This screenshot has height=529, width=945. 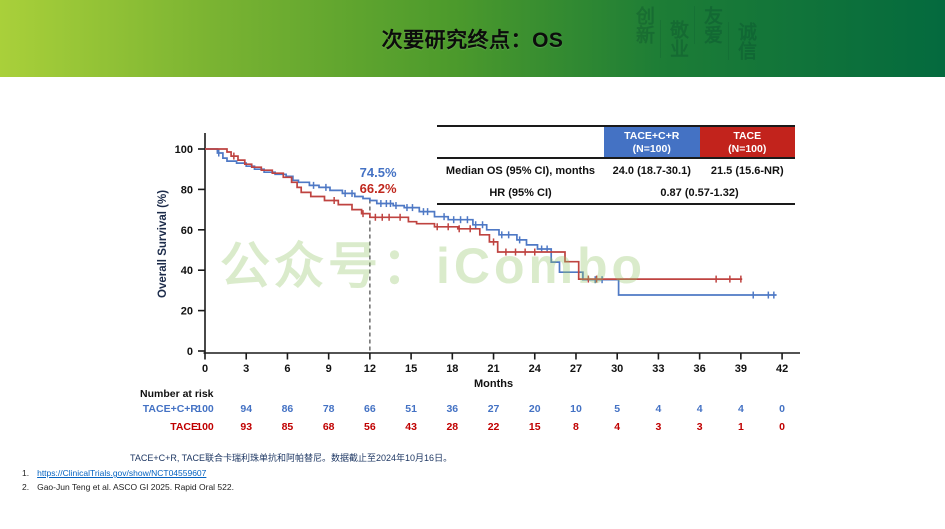 What do you see at coordinates (287, 409) in the screenshot?
I see `nar-value: 86` at bounding box center [287, 409].